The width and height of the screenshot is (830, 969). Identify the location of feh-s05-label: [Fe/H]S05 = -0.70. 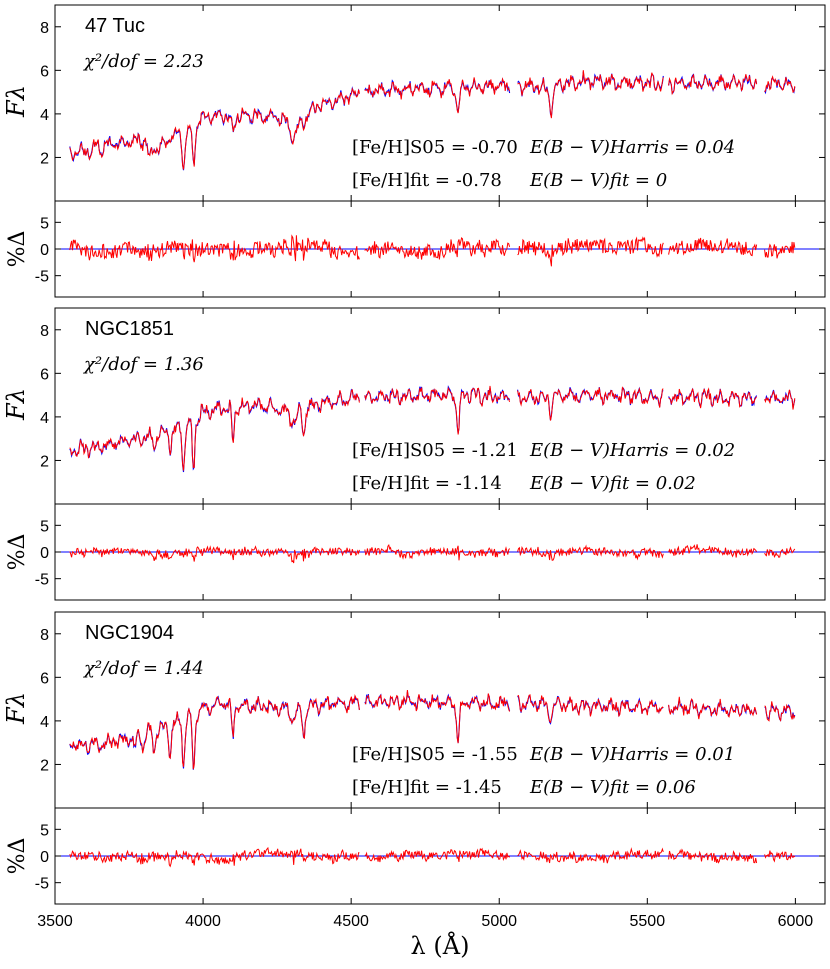
(435, 147).